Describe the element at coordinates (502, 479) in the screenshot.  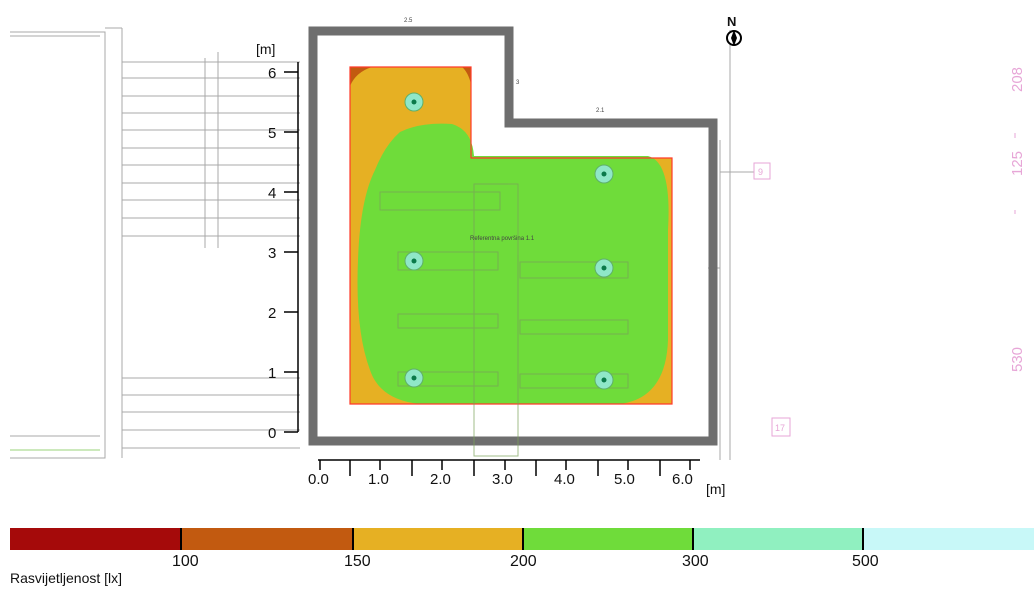
I see `x-tick-label: 3.0` at that location.